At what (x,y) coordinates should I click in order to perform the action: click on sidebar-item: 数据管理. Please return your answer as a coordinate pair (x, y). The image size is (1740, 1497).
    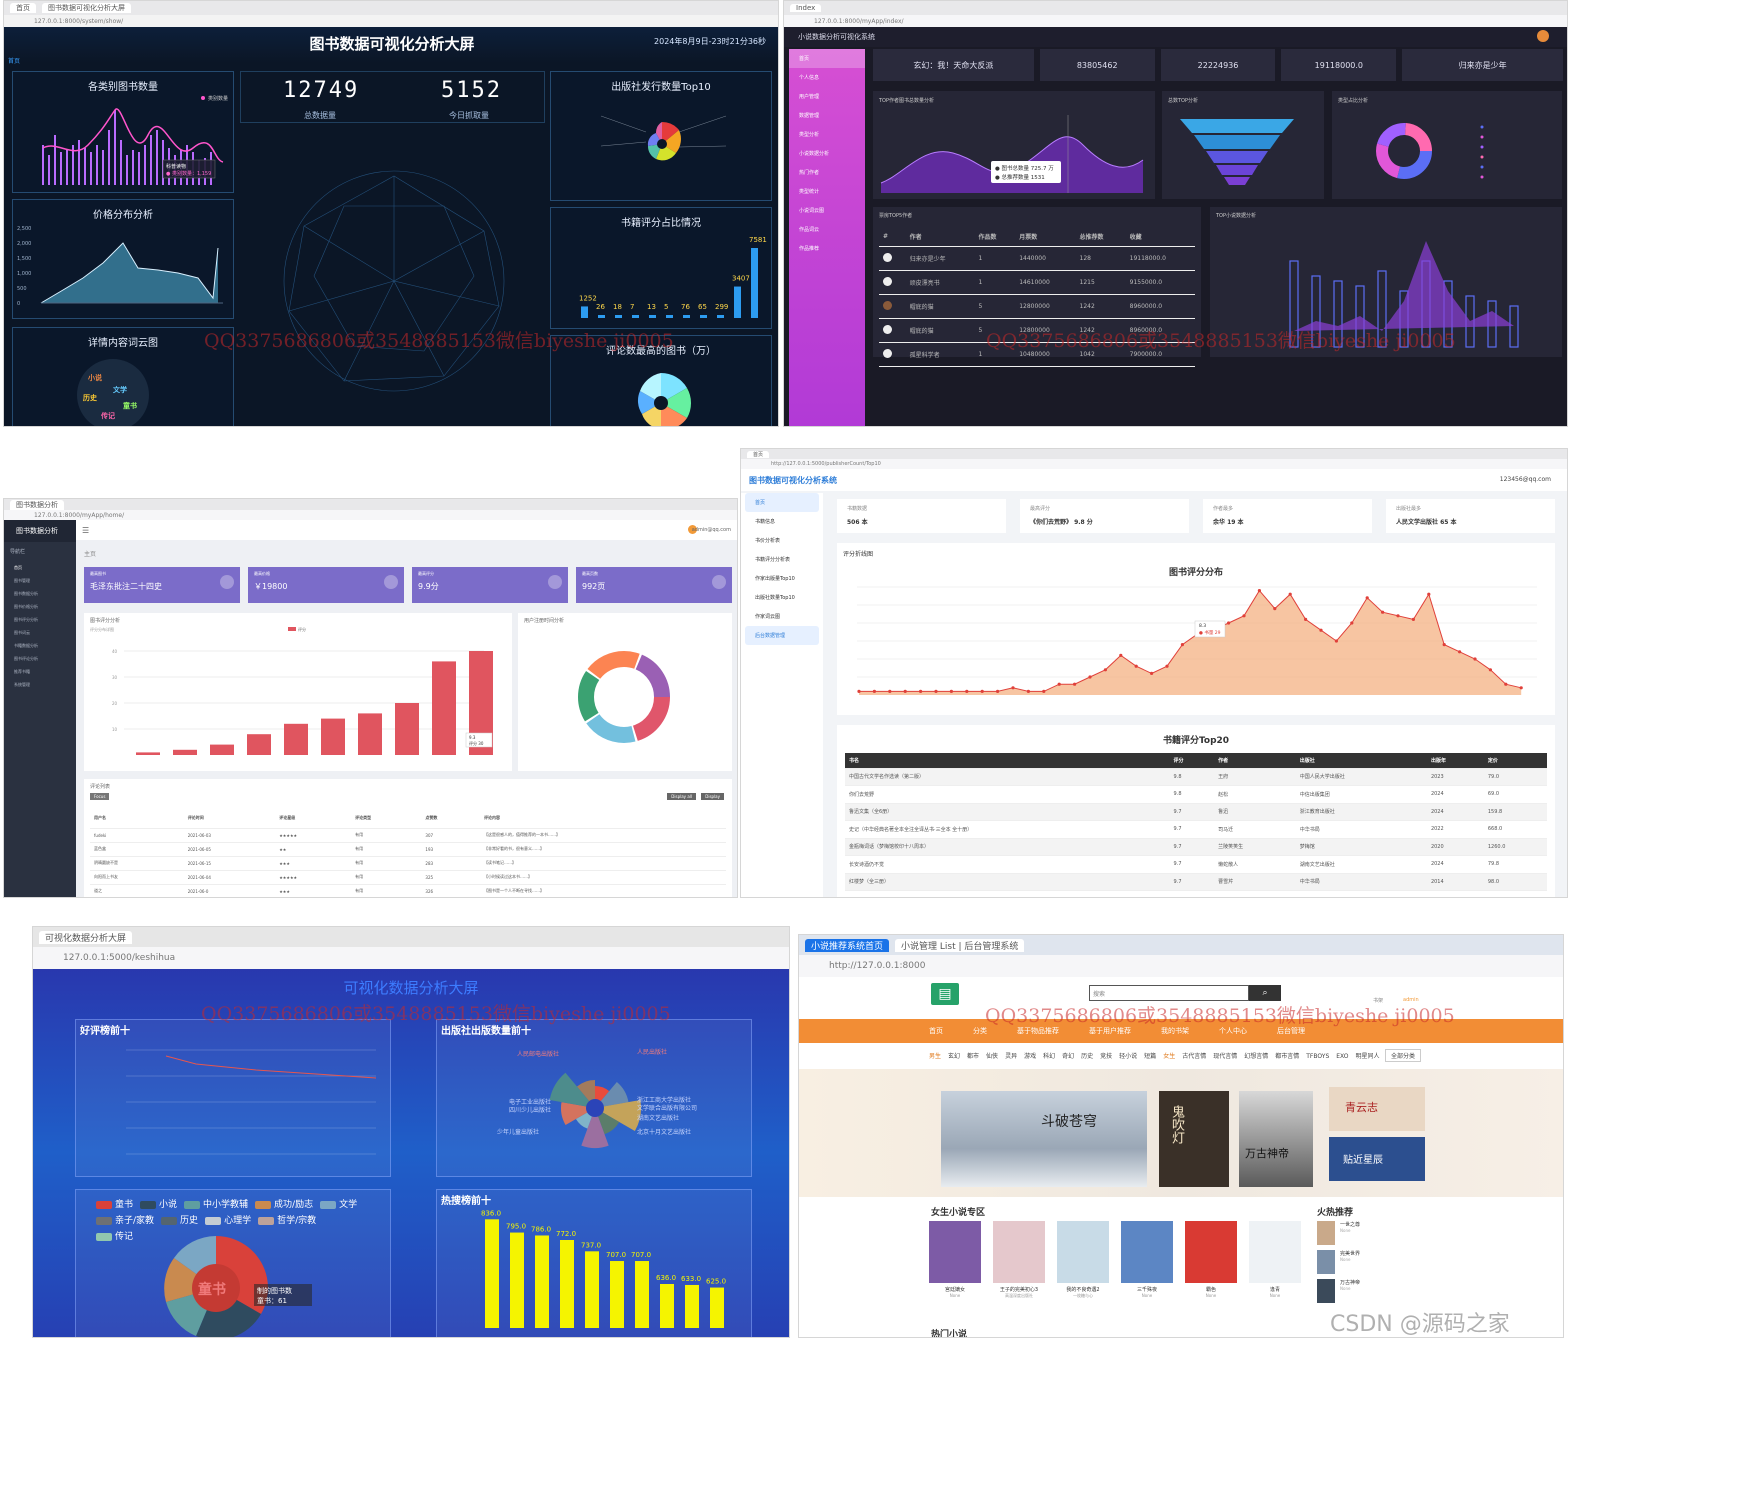
    Looking at the image, I should click on (809, 116).